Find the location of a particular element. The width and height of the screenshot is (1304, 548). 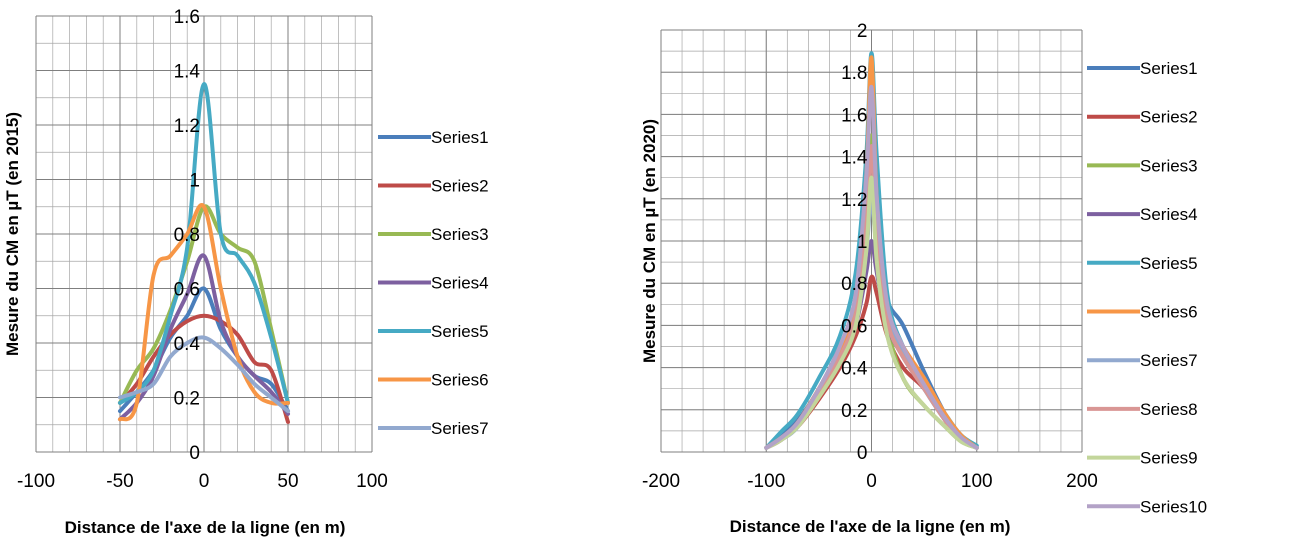

y-axis-title: Mesure du CM en µT (en 2015) is located at coordinates (12, 234).